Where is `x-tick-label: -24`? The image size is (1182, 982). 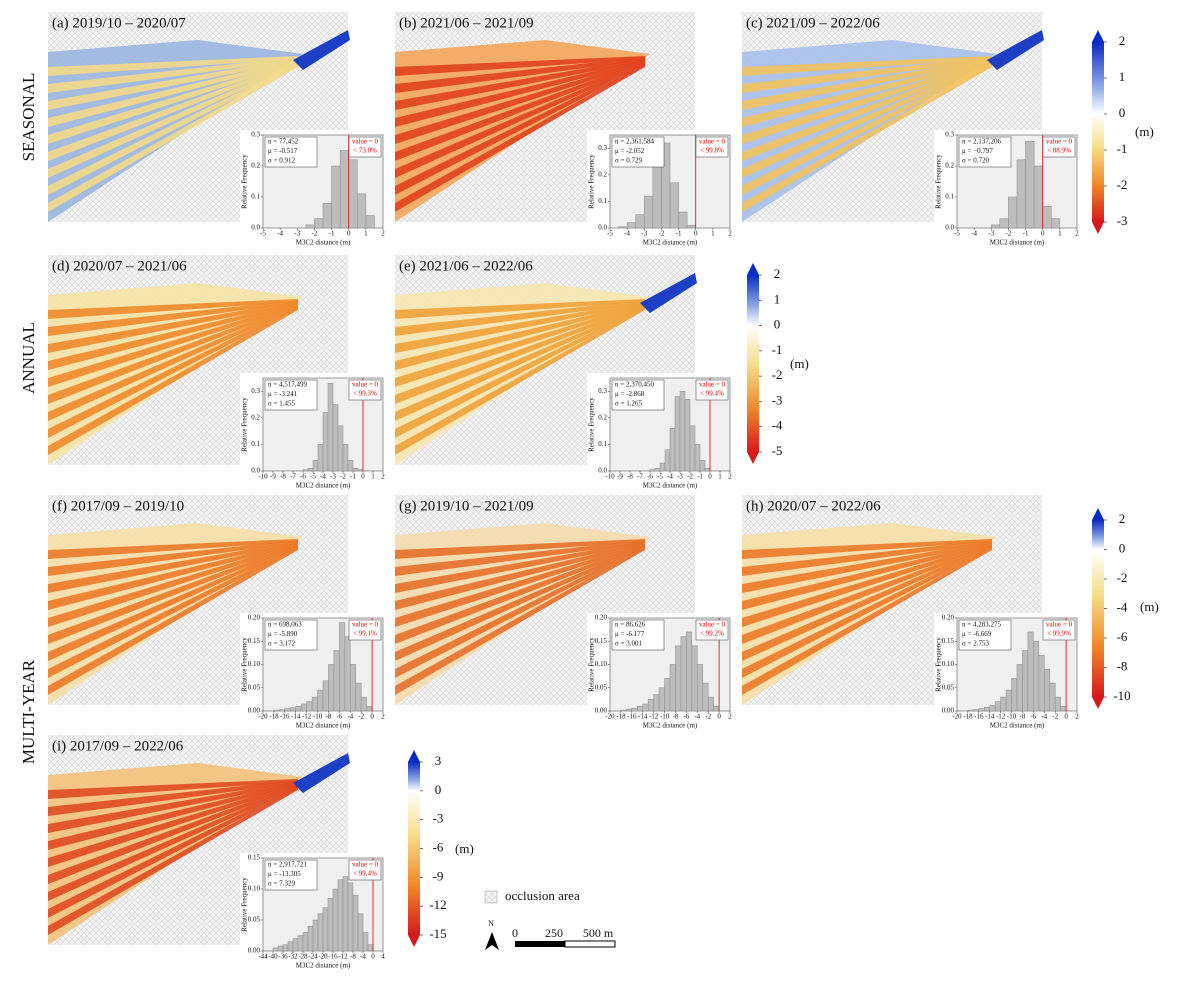 x-tick-label: -24 is located at coordinates (313, 957).